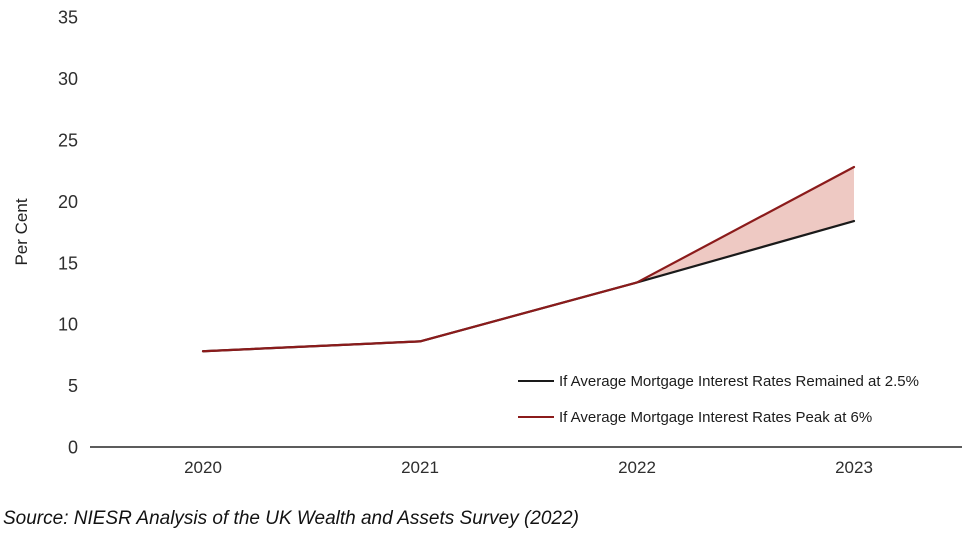 The width and height of the screenshot is (963, 540). I want to click on x-tick-label: 2021, so click(420, 467).